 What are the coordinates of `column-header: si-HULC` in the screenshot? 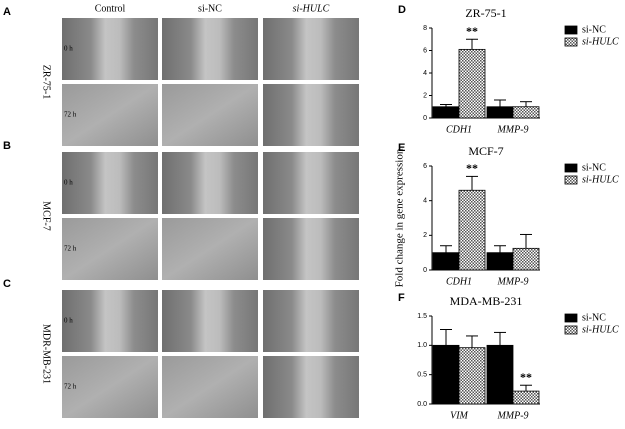 It's located at (311, 8).